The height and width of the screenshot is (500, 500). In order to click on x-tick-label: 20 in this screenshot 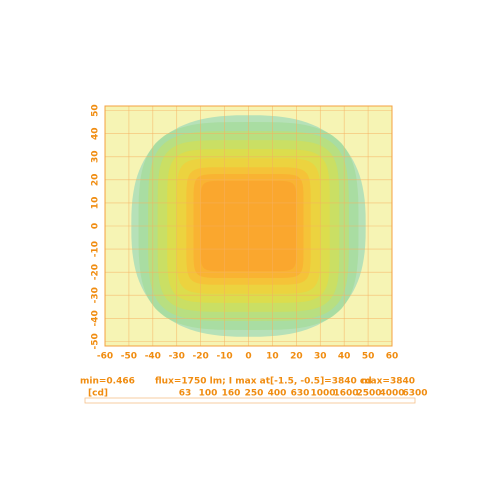, I will do `click(296, 357)`.